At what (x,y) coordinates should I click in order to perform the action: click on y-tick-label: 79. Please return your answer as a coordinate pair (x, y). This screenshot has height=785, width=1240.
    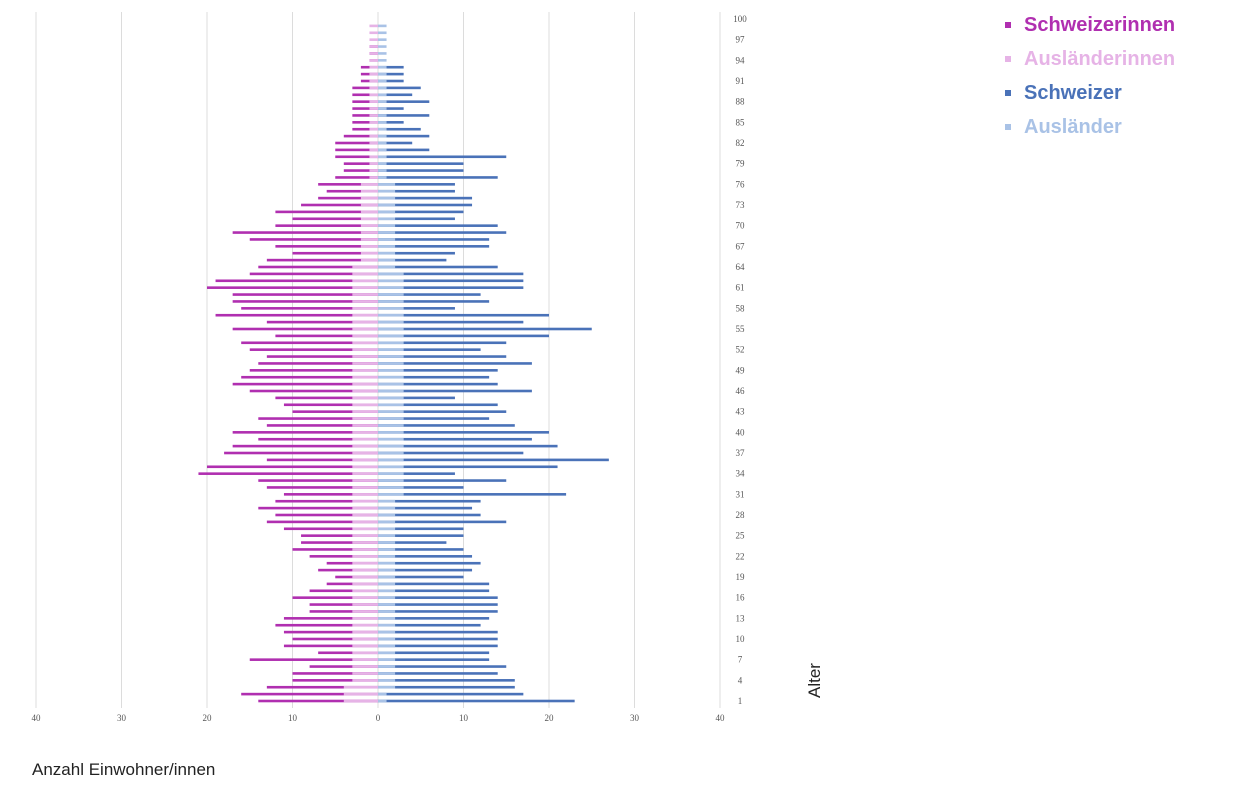
    Looking at the image, I should click on (741, 164).